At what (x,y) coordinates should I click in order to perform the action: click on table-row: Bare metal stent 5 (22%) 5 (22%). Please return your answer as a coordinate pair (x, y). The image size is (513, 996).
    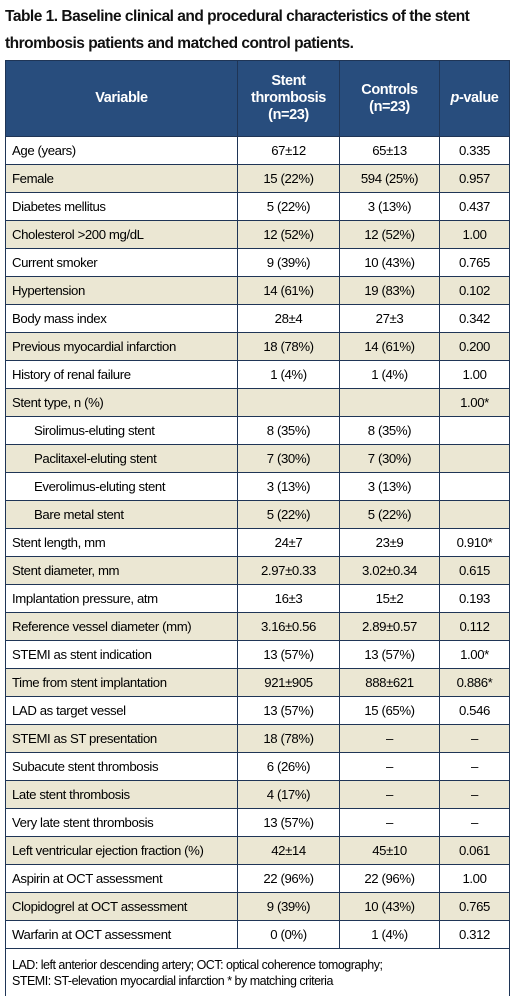
    Looking at the image, I should click on (257, 514).